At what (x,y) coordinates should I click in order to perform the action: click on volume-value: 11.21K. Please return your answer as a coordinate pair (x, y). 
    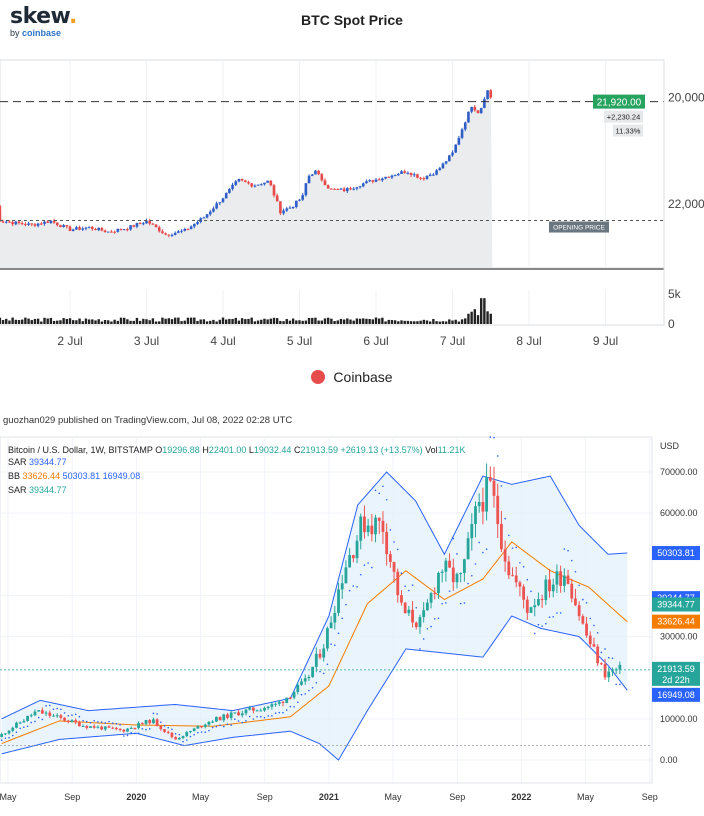
    Looking at the image, I should click on (451, 450).